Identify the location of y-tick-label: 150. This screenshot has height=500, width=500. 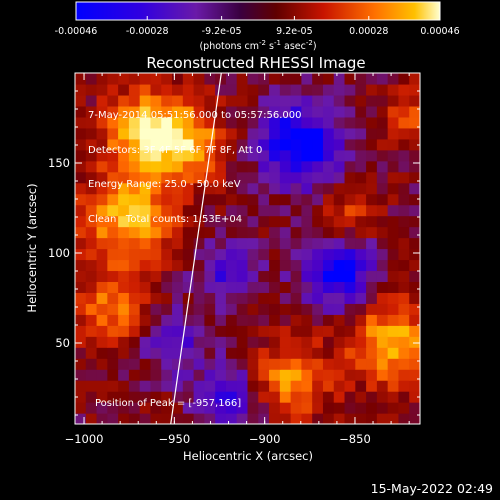
(59, 163).